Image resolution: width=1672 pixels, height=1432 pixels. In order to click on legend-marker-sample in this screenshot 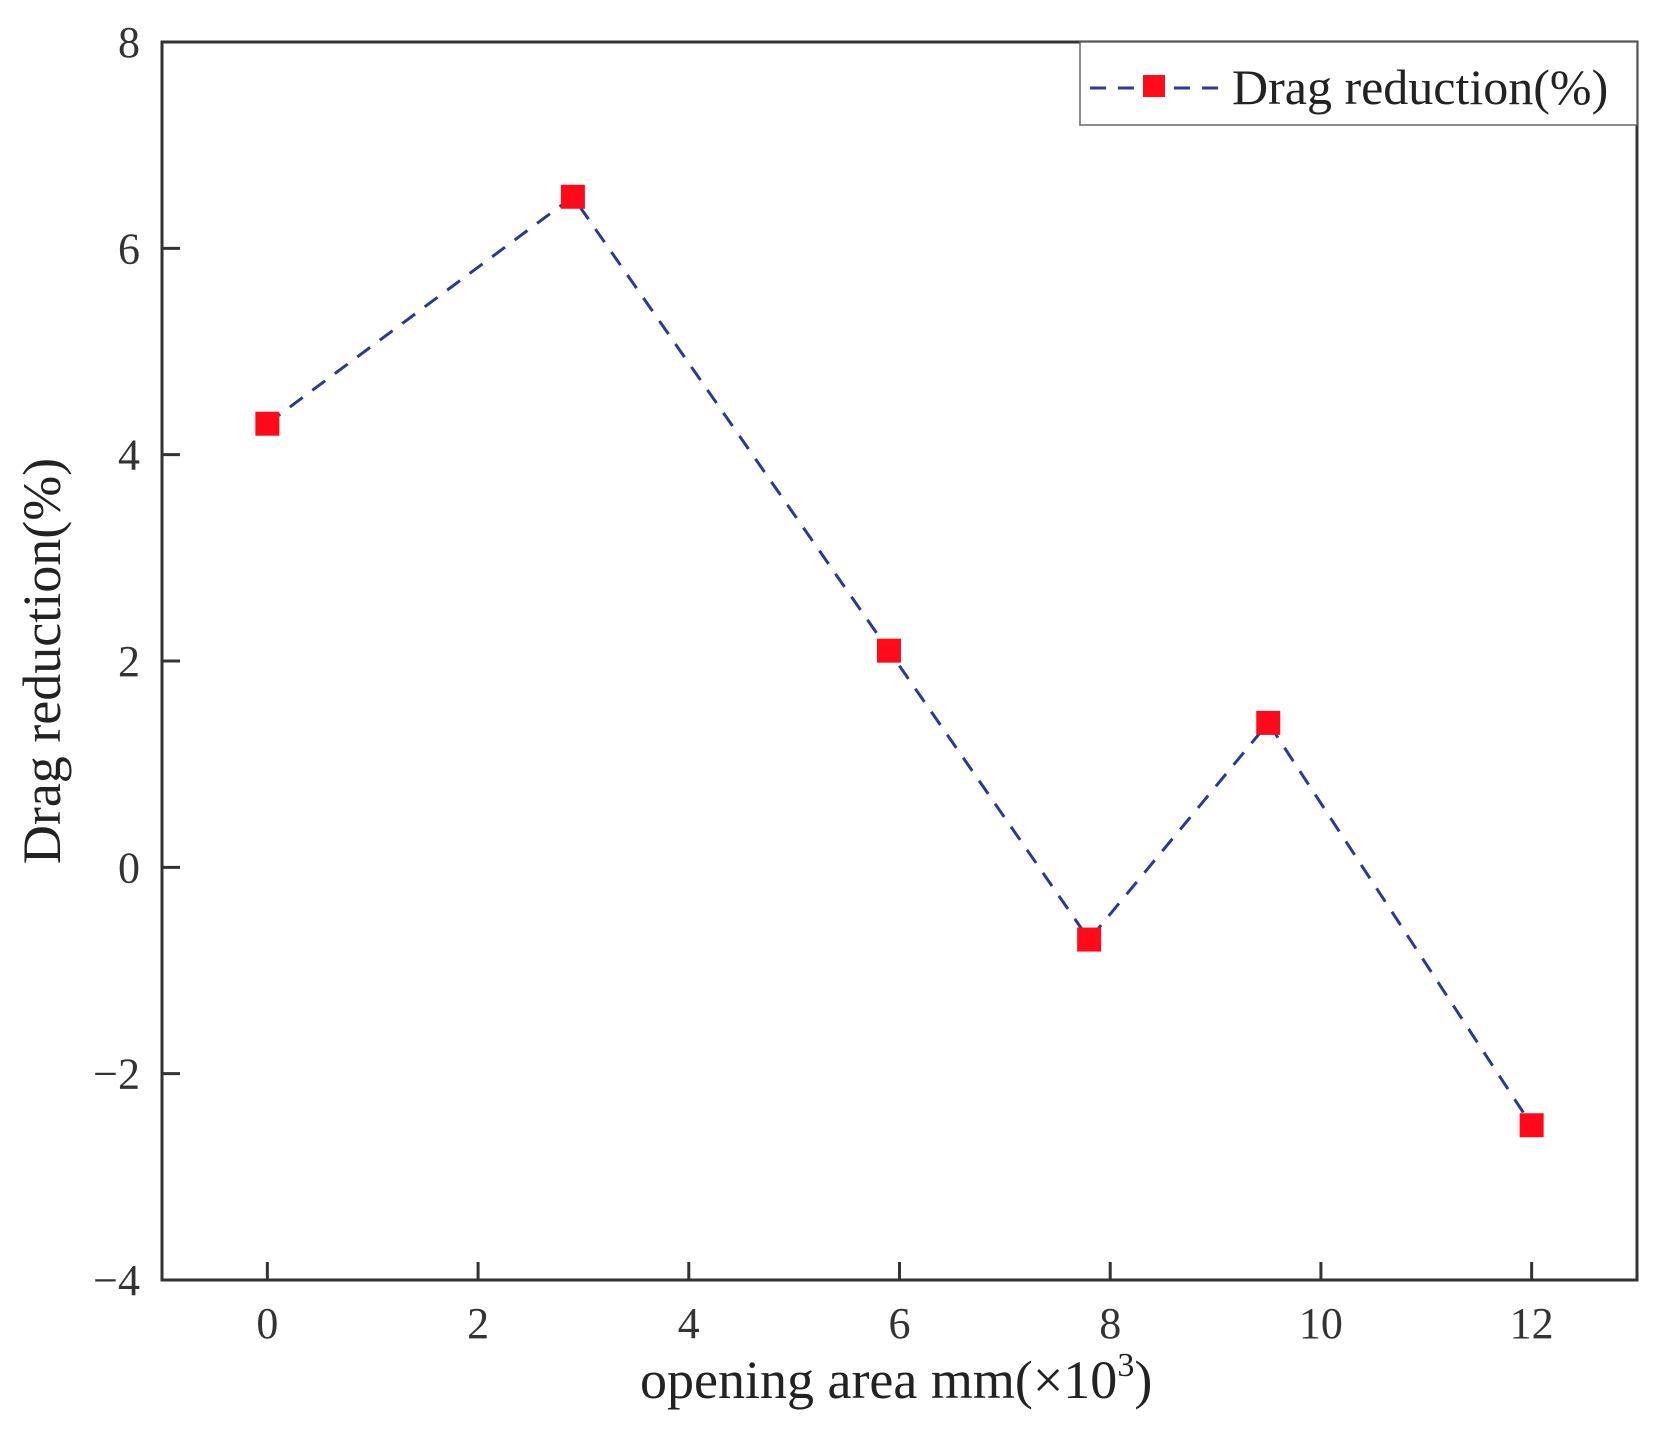, I will do `click(1154, 86)`.